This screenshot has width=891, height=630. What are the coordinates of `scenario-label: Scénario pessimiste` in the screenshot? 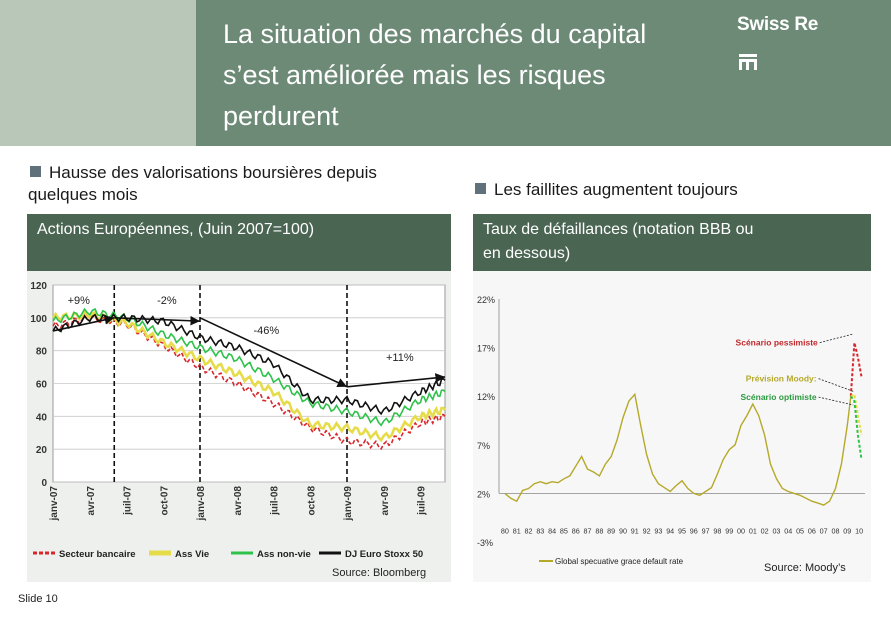 It's located at (777, 343).